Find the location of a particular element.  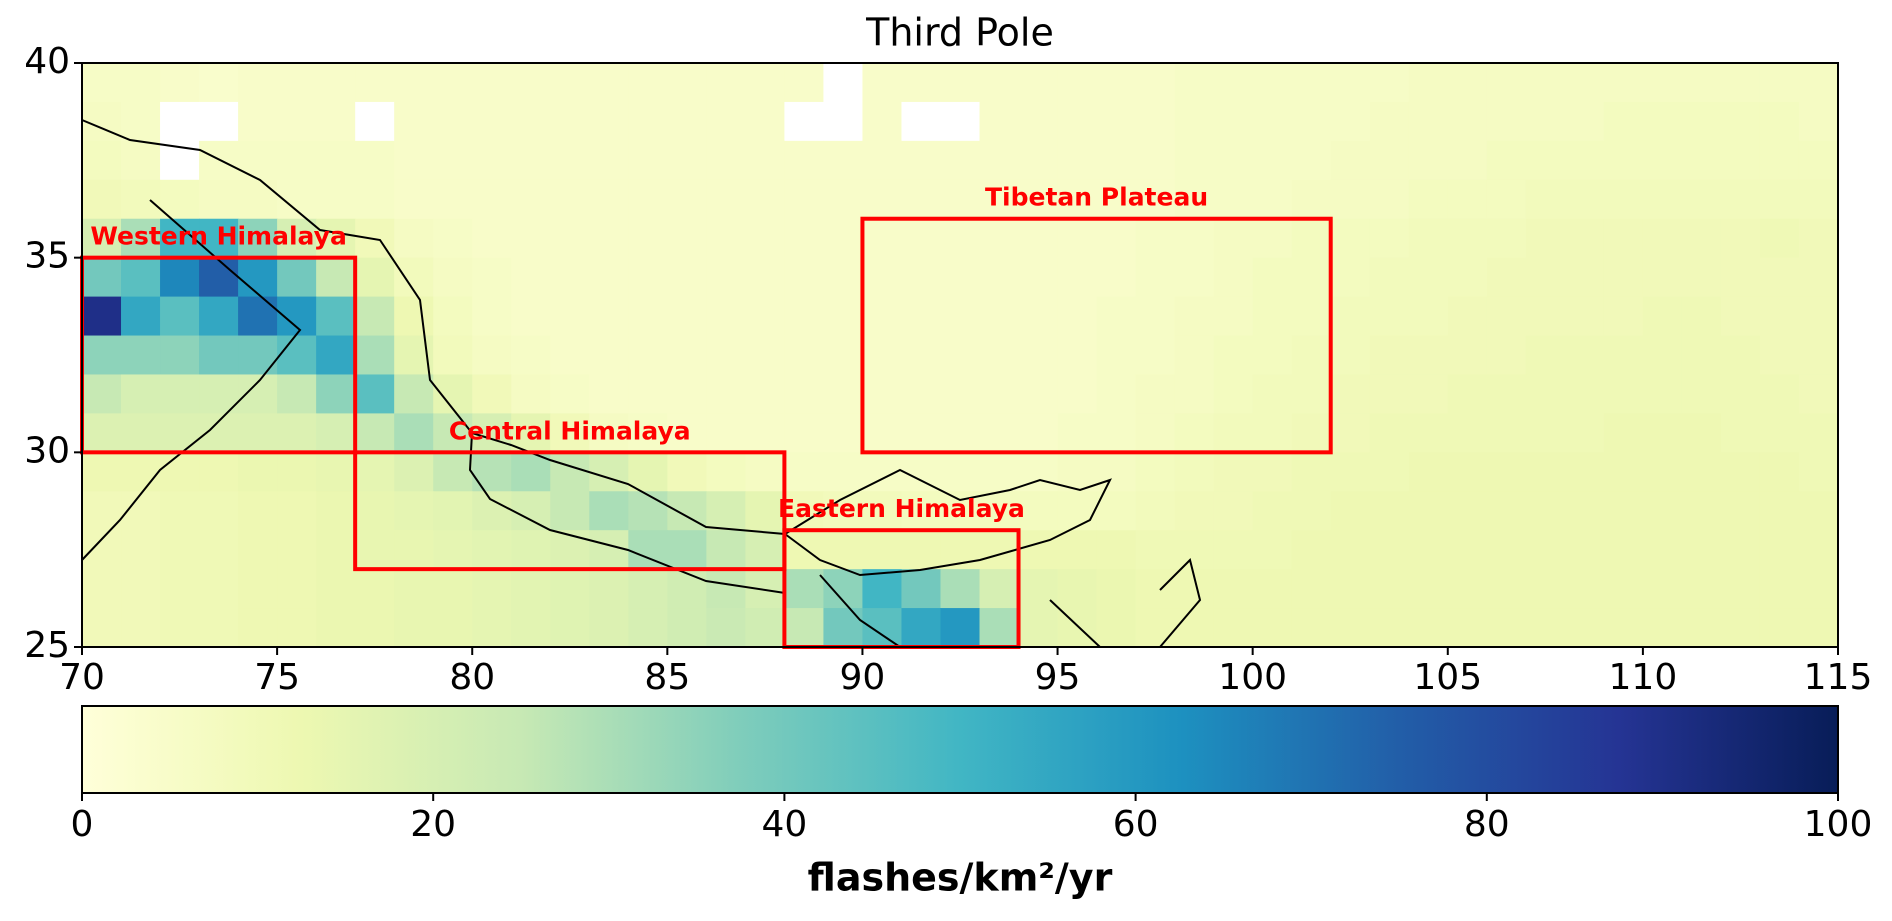

colorbar-tick-label: 100 is located at coordinates (1838, 824).